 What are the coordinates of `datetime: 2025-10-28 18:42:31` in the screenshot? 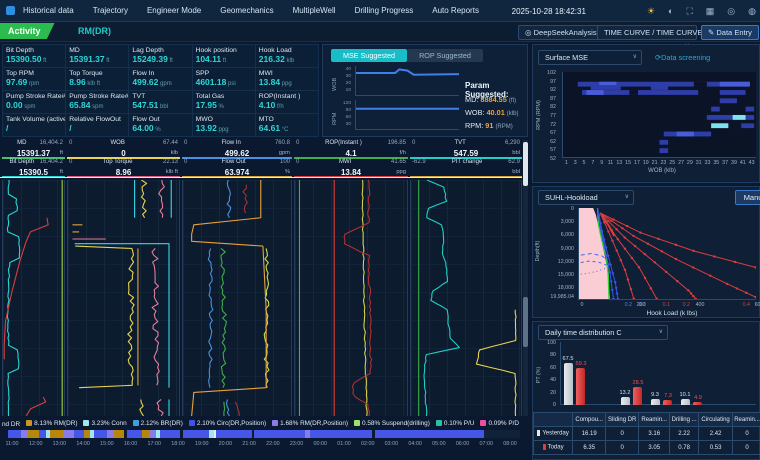 It's located at (548, 11).